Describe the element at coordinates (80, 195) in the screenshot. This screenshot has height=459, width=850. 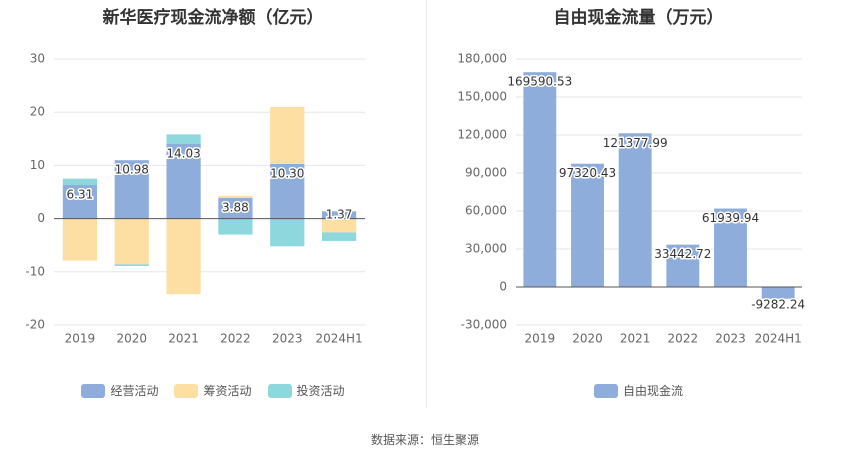
I see `cashflow-data-label: 6.31` at that location.